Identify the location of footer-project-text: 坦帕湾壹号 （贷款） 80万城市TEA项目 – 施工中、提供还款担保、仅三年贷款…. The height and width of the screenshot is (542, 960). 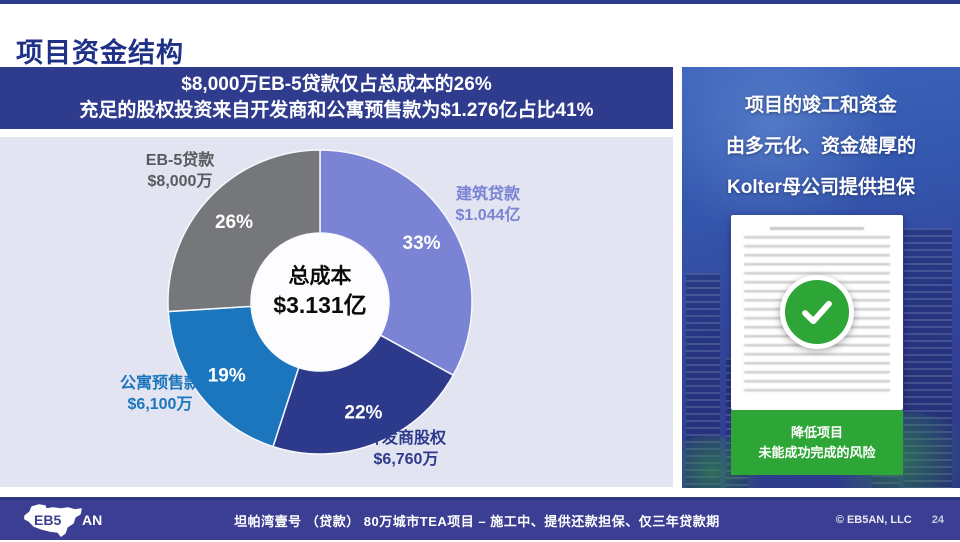
(477, 521).